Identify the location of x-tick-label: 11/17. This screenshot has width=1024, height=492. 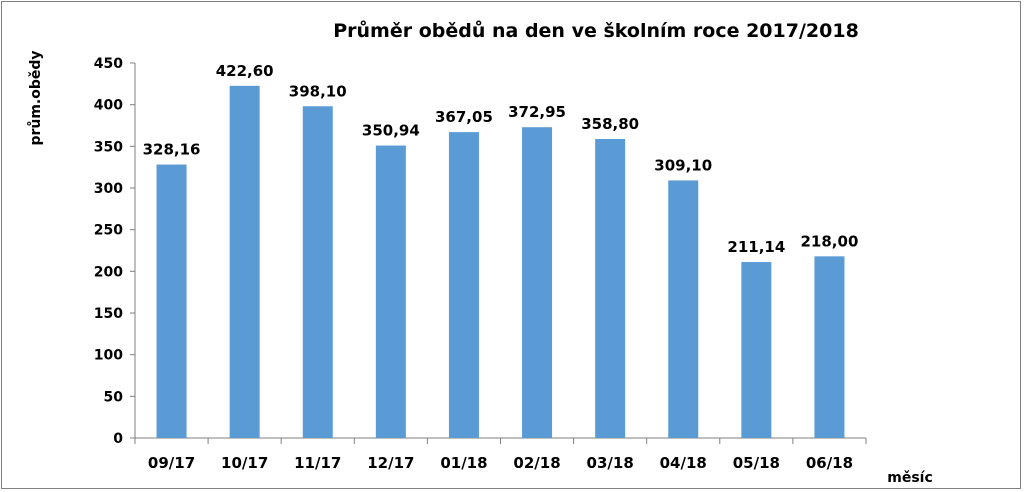
(317, 463).